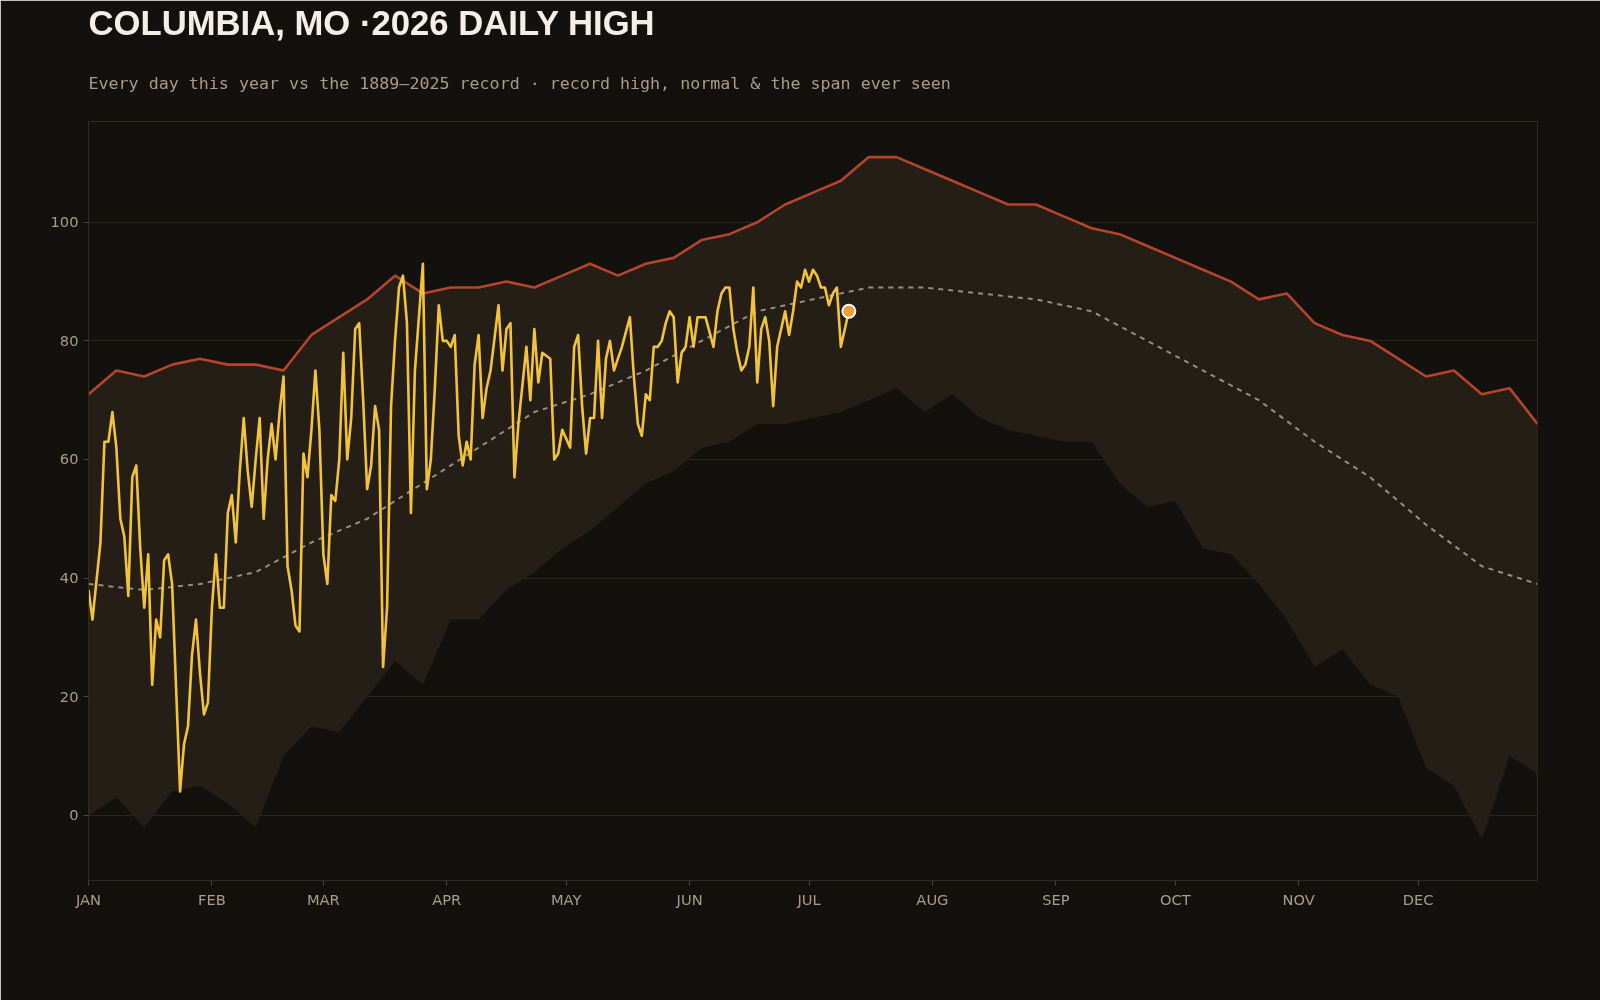 The image size is (1600, 1000). What do you see at coordinates (69, 459) in the screenshot?
I see `y-tick-label: 60` at bounding box center [69, 459].